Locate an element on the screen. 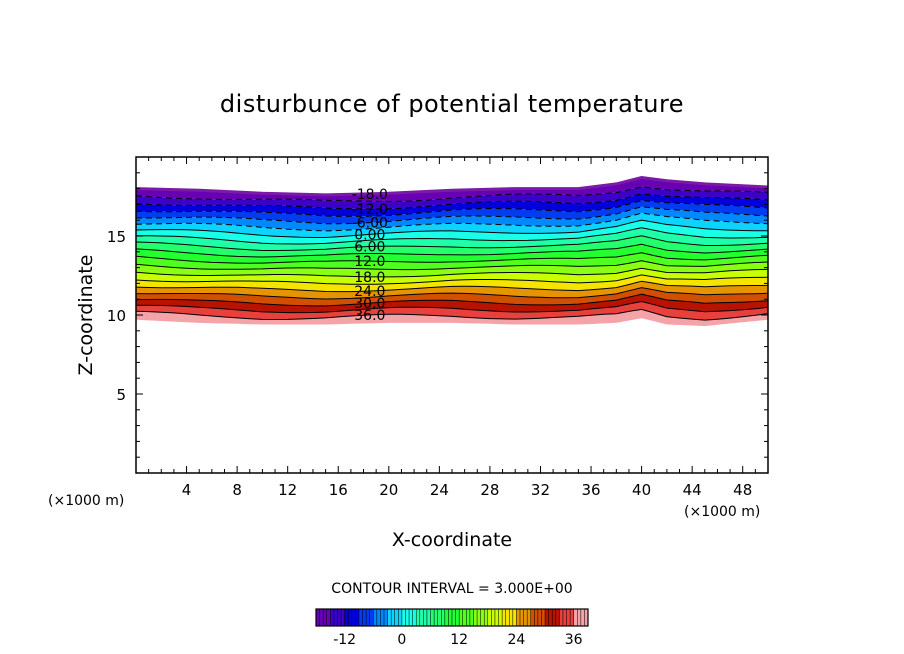  contour-label: 0.00 is located at coordinates (369, 235).